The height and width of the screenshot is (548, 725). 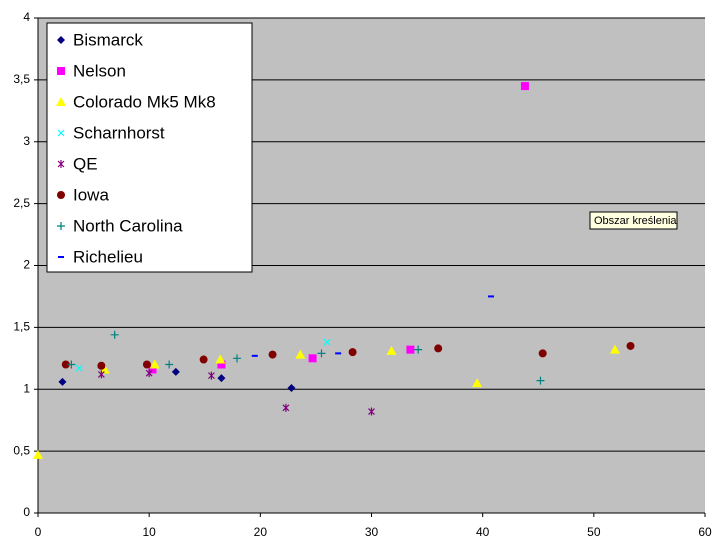 What do you see at coordinates (38, 532) in the screenshot?
I see `x-tick-label: 0` at bounding box center [38, 532].